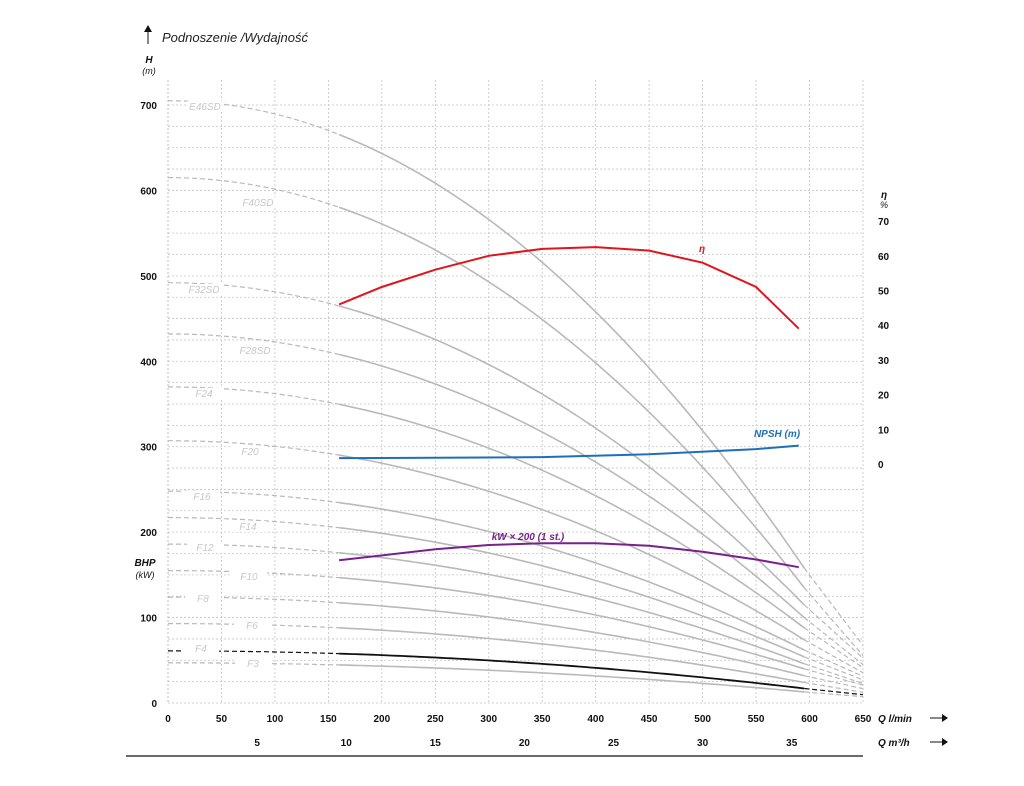 The height and width of the screenshot is (786, 1024). I want to click on pump-curve-label: F8, so click(203, 599).